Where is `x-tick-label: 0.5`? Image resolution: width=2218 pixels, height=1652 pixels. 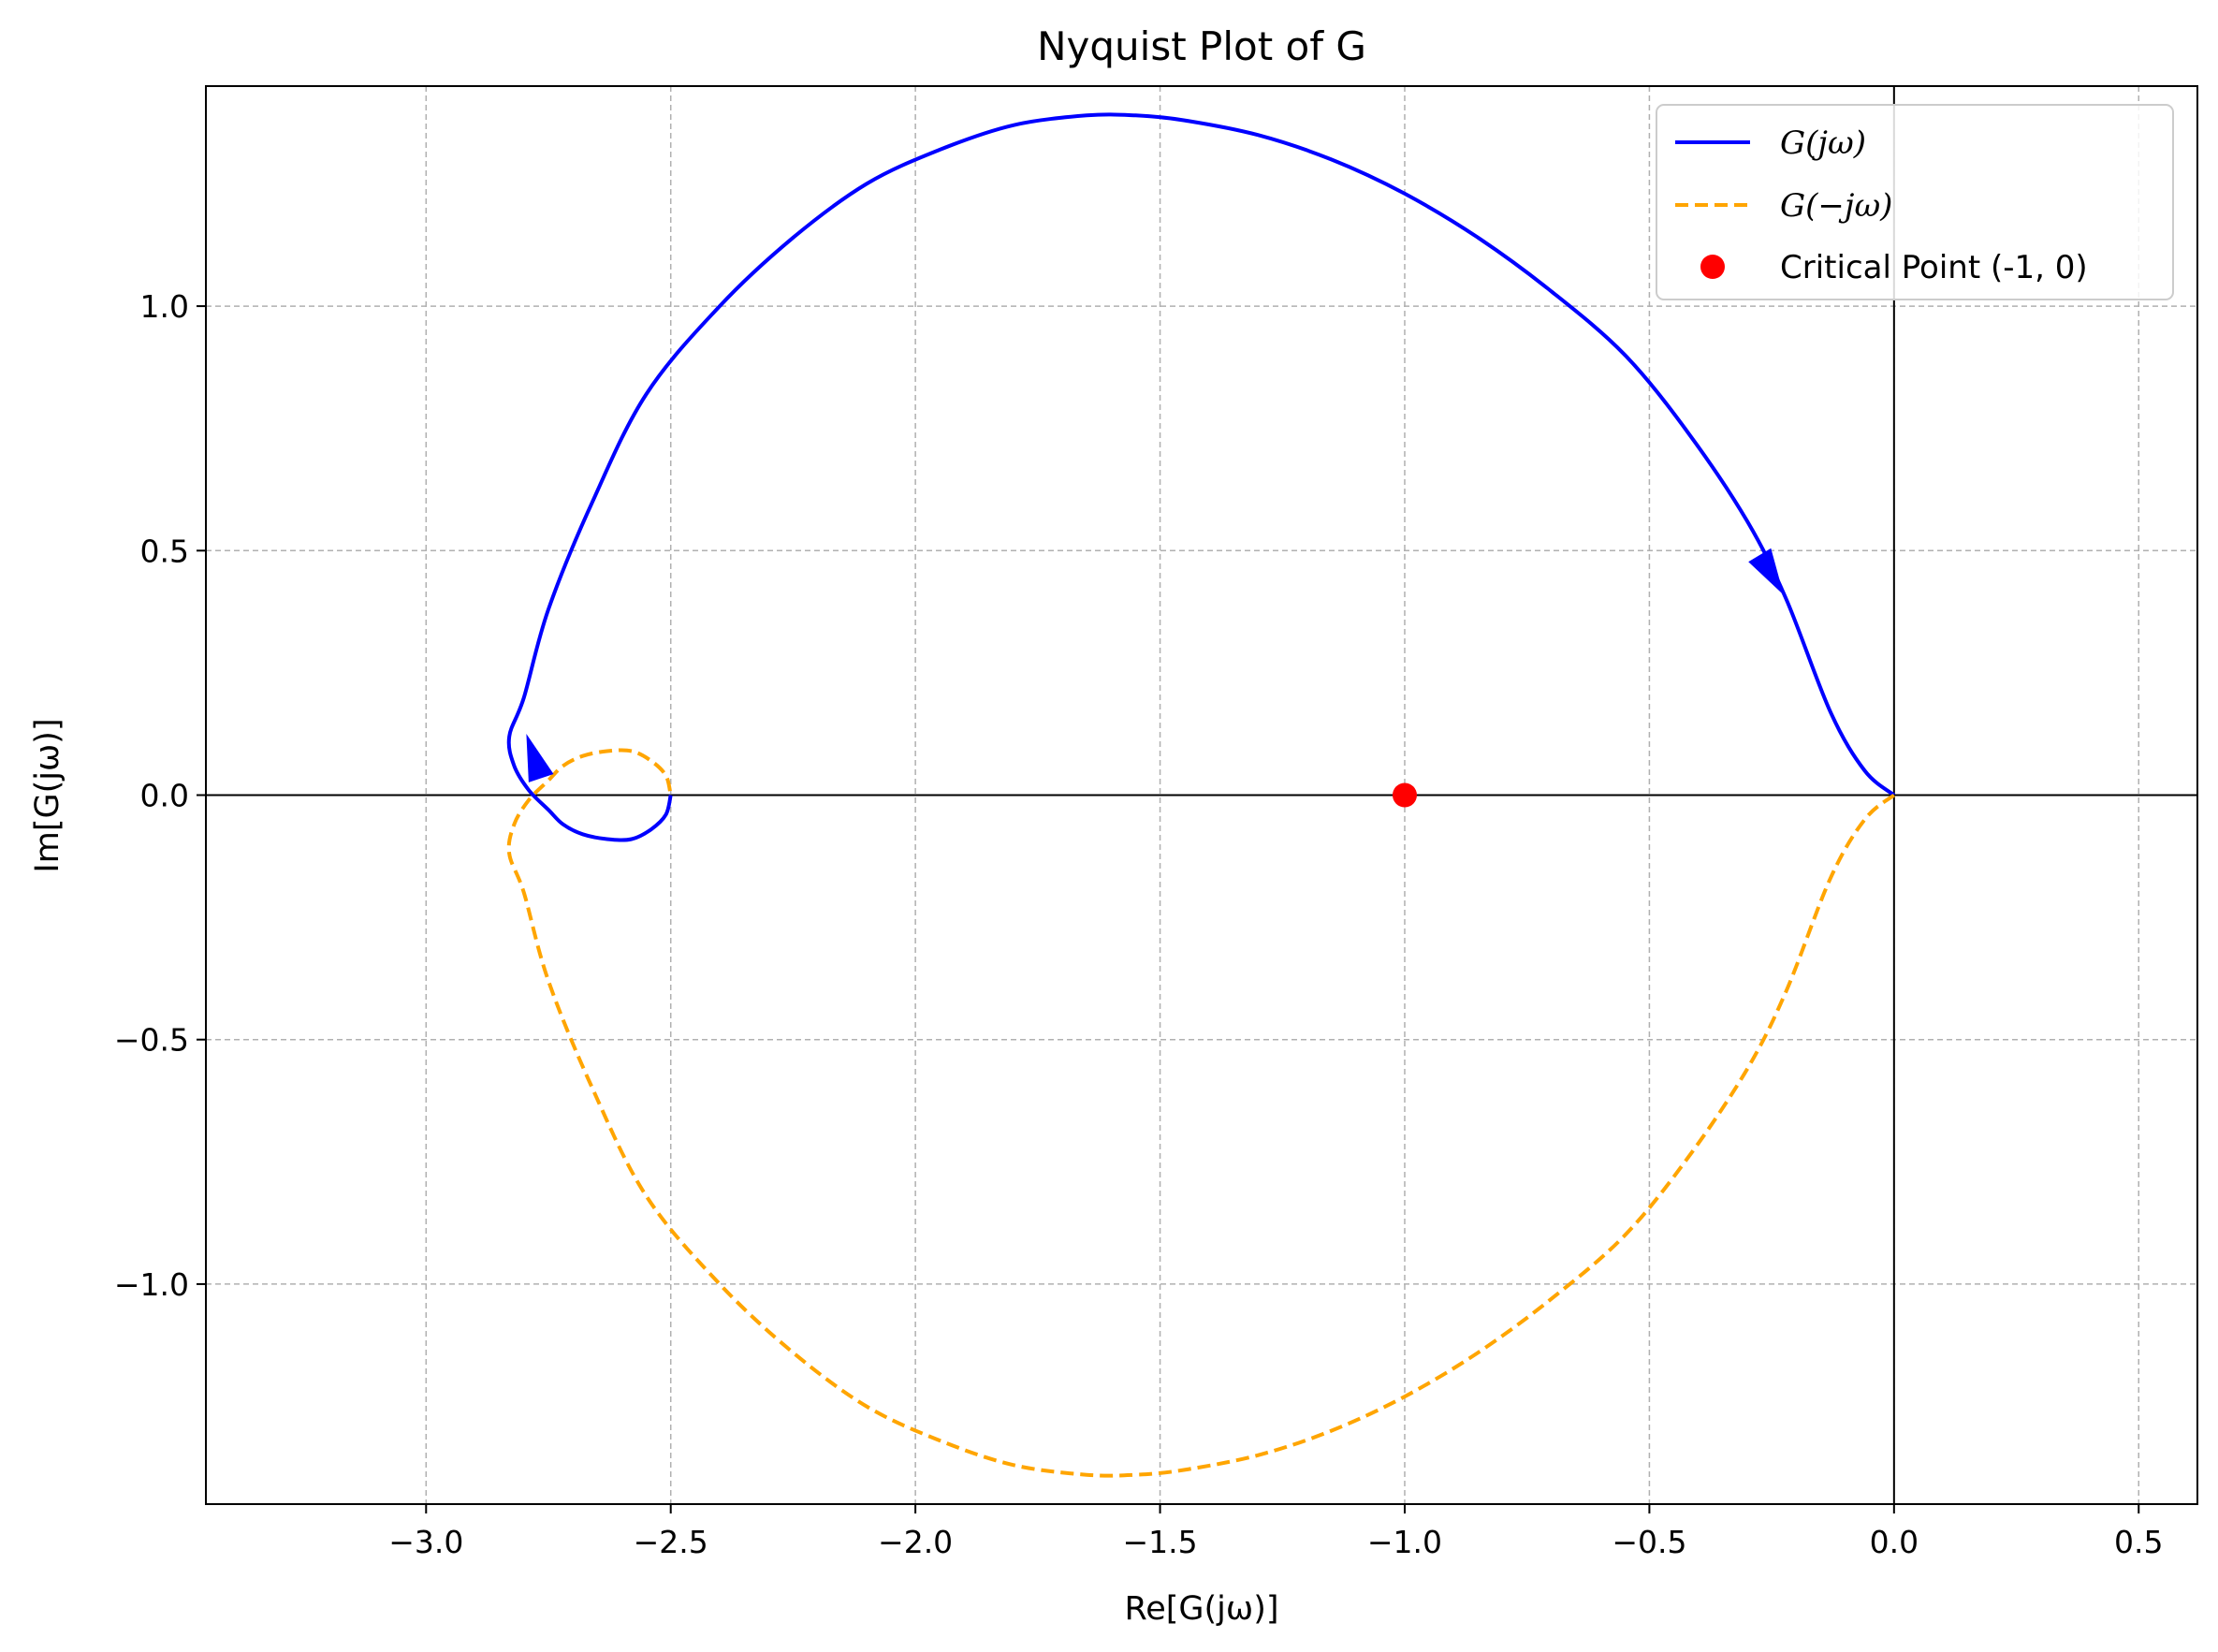
x-tick-label: 0.5 is located at coordinates (2139, 1542).